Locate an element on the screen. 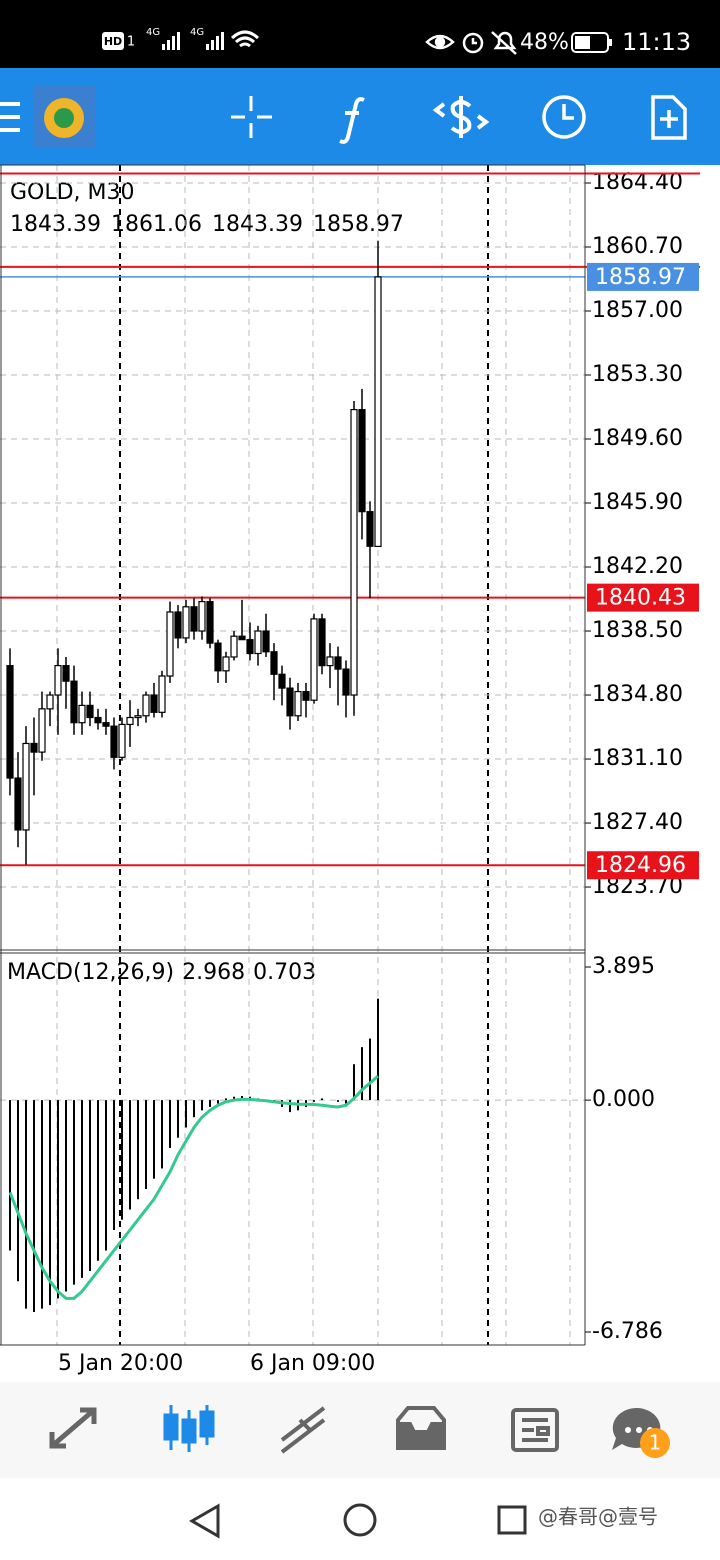 The height and width of the screenshot is (1560, 720). symbol-title: GOLD, M30 is located at coordinates (72, 192).